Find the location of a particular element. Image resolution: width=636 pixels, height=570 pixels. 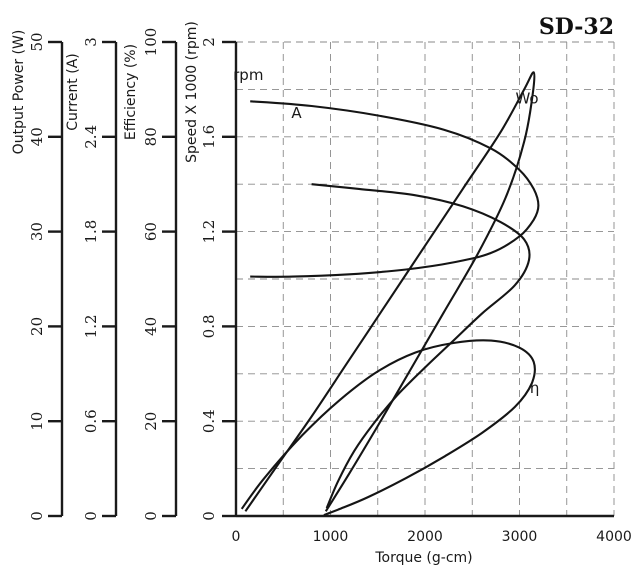

power-axis-tick-label: 40 is located at coordinates (37, 136).